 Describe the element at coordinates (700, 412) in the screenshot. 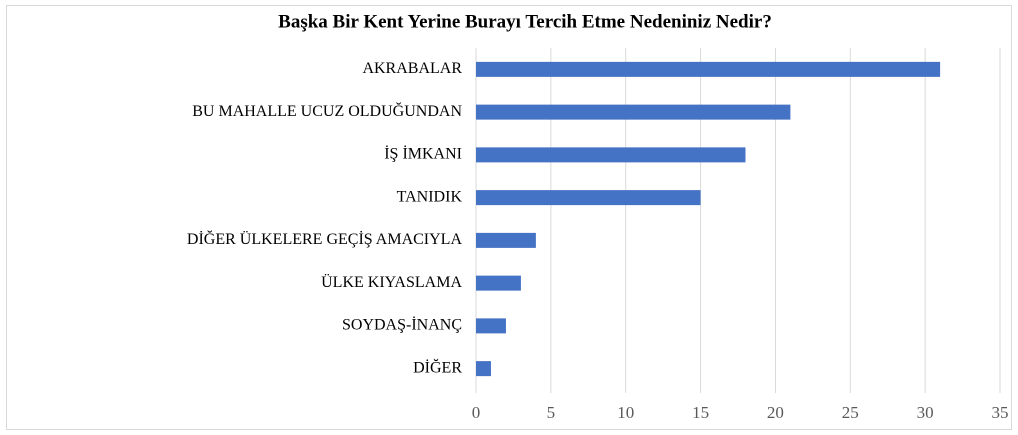

I see `x-tick-label: 15` at that location.